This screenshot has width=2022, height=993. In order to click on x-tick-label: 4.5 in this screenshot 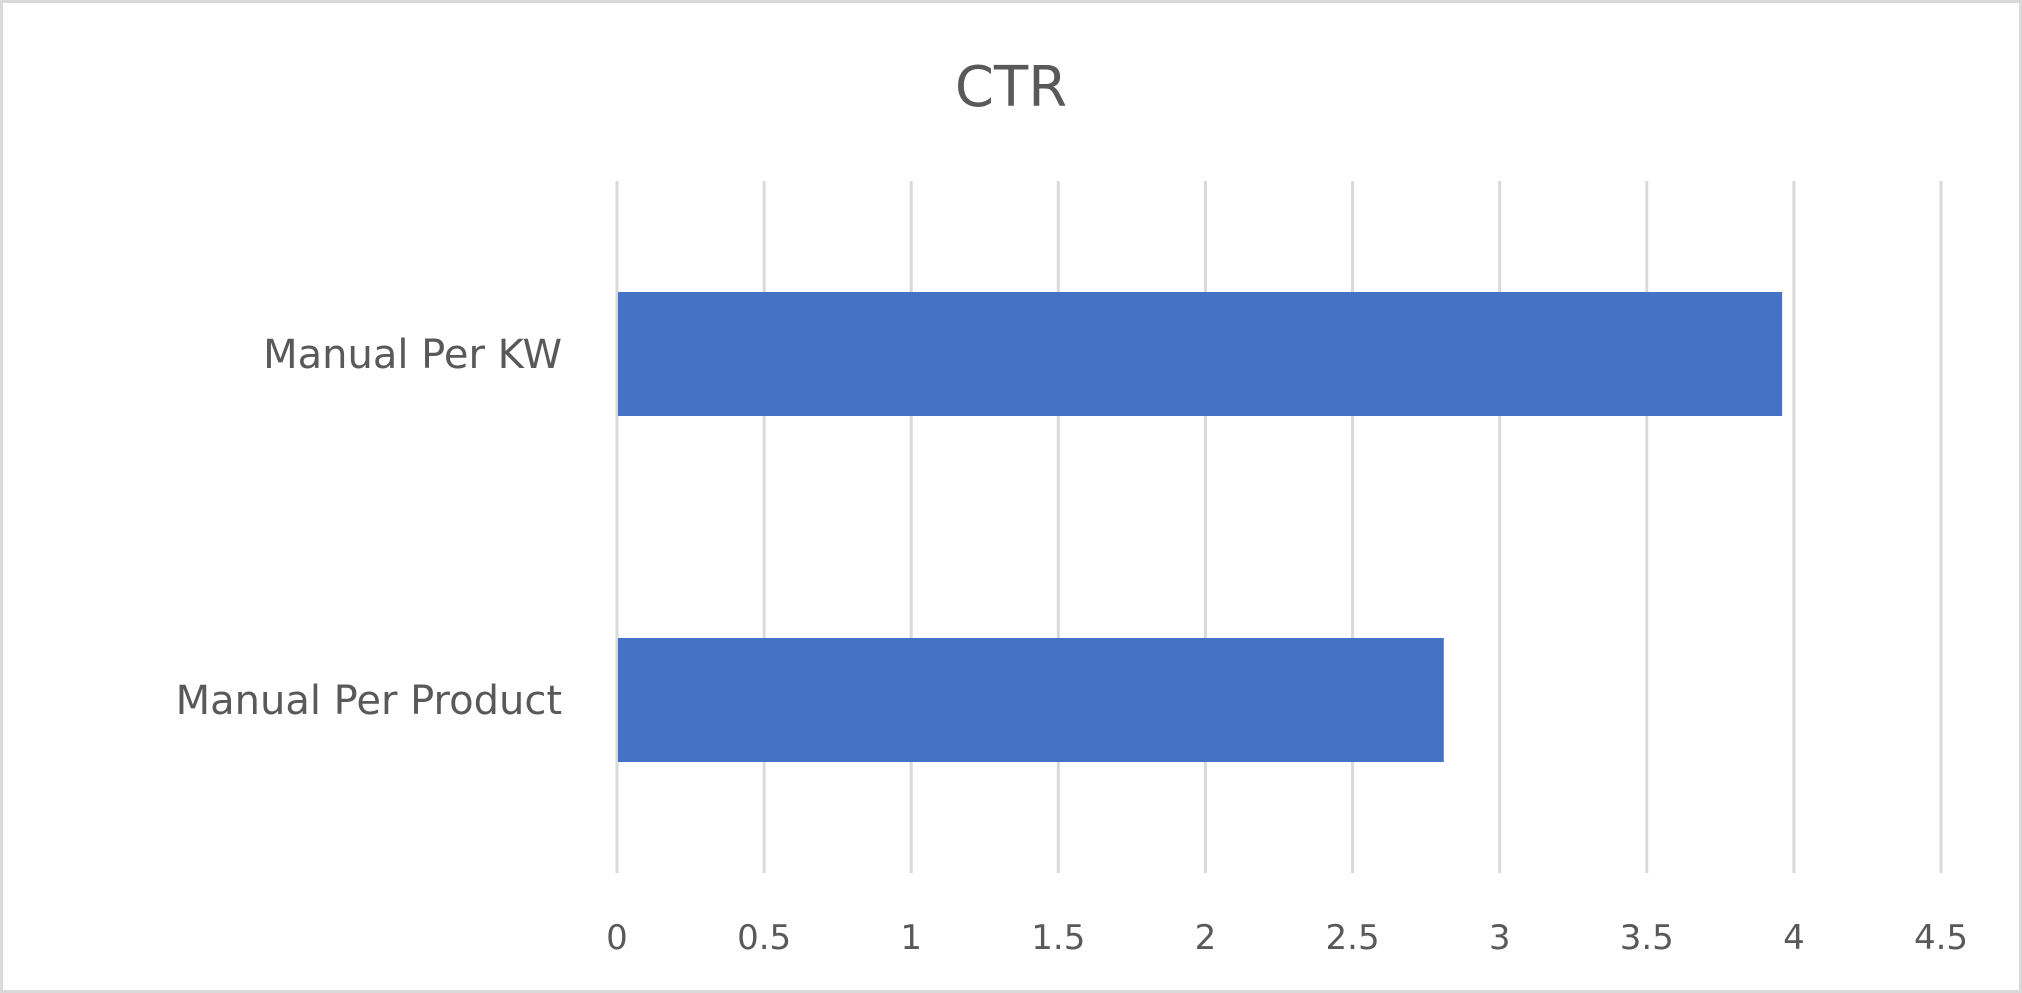, I will do `click(1941, 938)`.